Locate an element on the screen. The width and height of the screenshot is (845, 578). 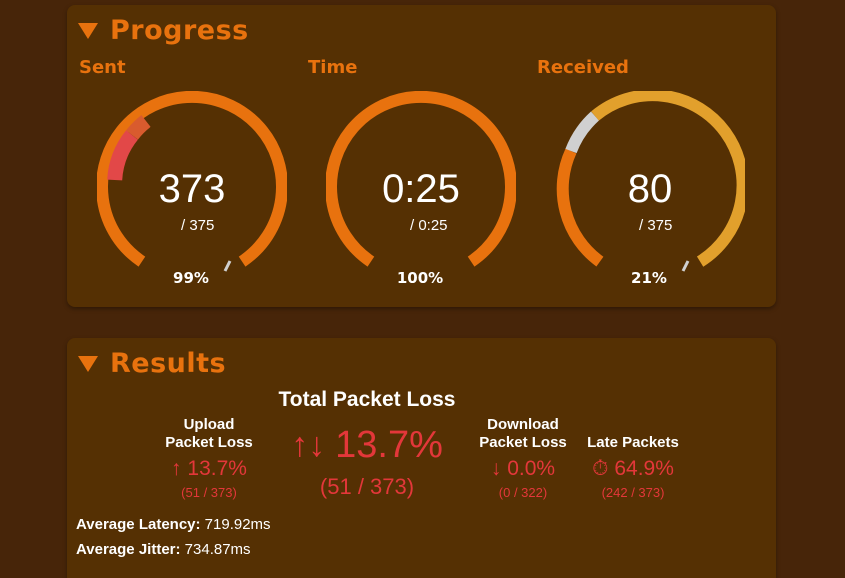
time-percent: 100% is located at coordinates (420, 278).